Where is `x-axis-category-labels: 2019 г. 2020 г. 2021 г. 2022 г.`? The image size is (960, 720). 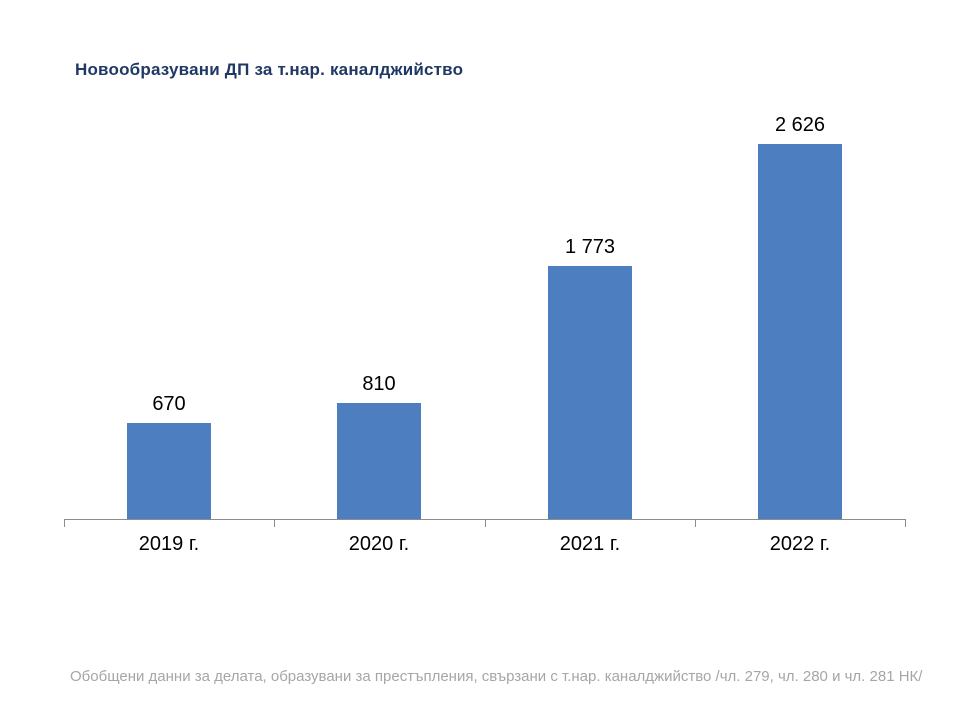 x-axis-category-labels: 2019 г. 2020 г. 2021 г. 2022 г. is located at coordinates (484, 548).